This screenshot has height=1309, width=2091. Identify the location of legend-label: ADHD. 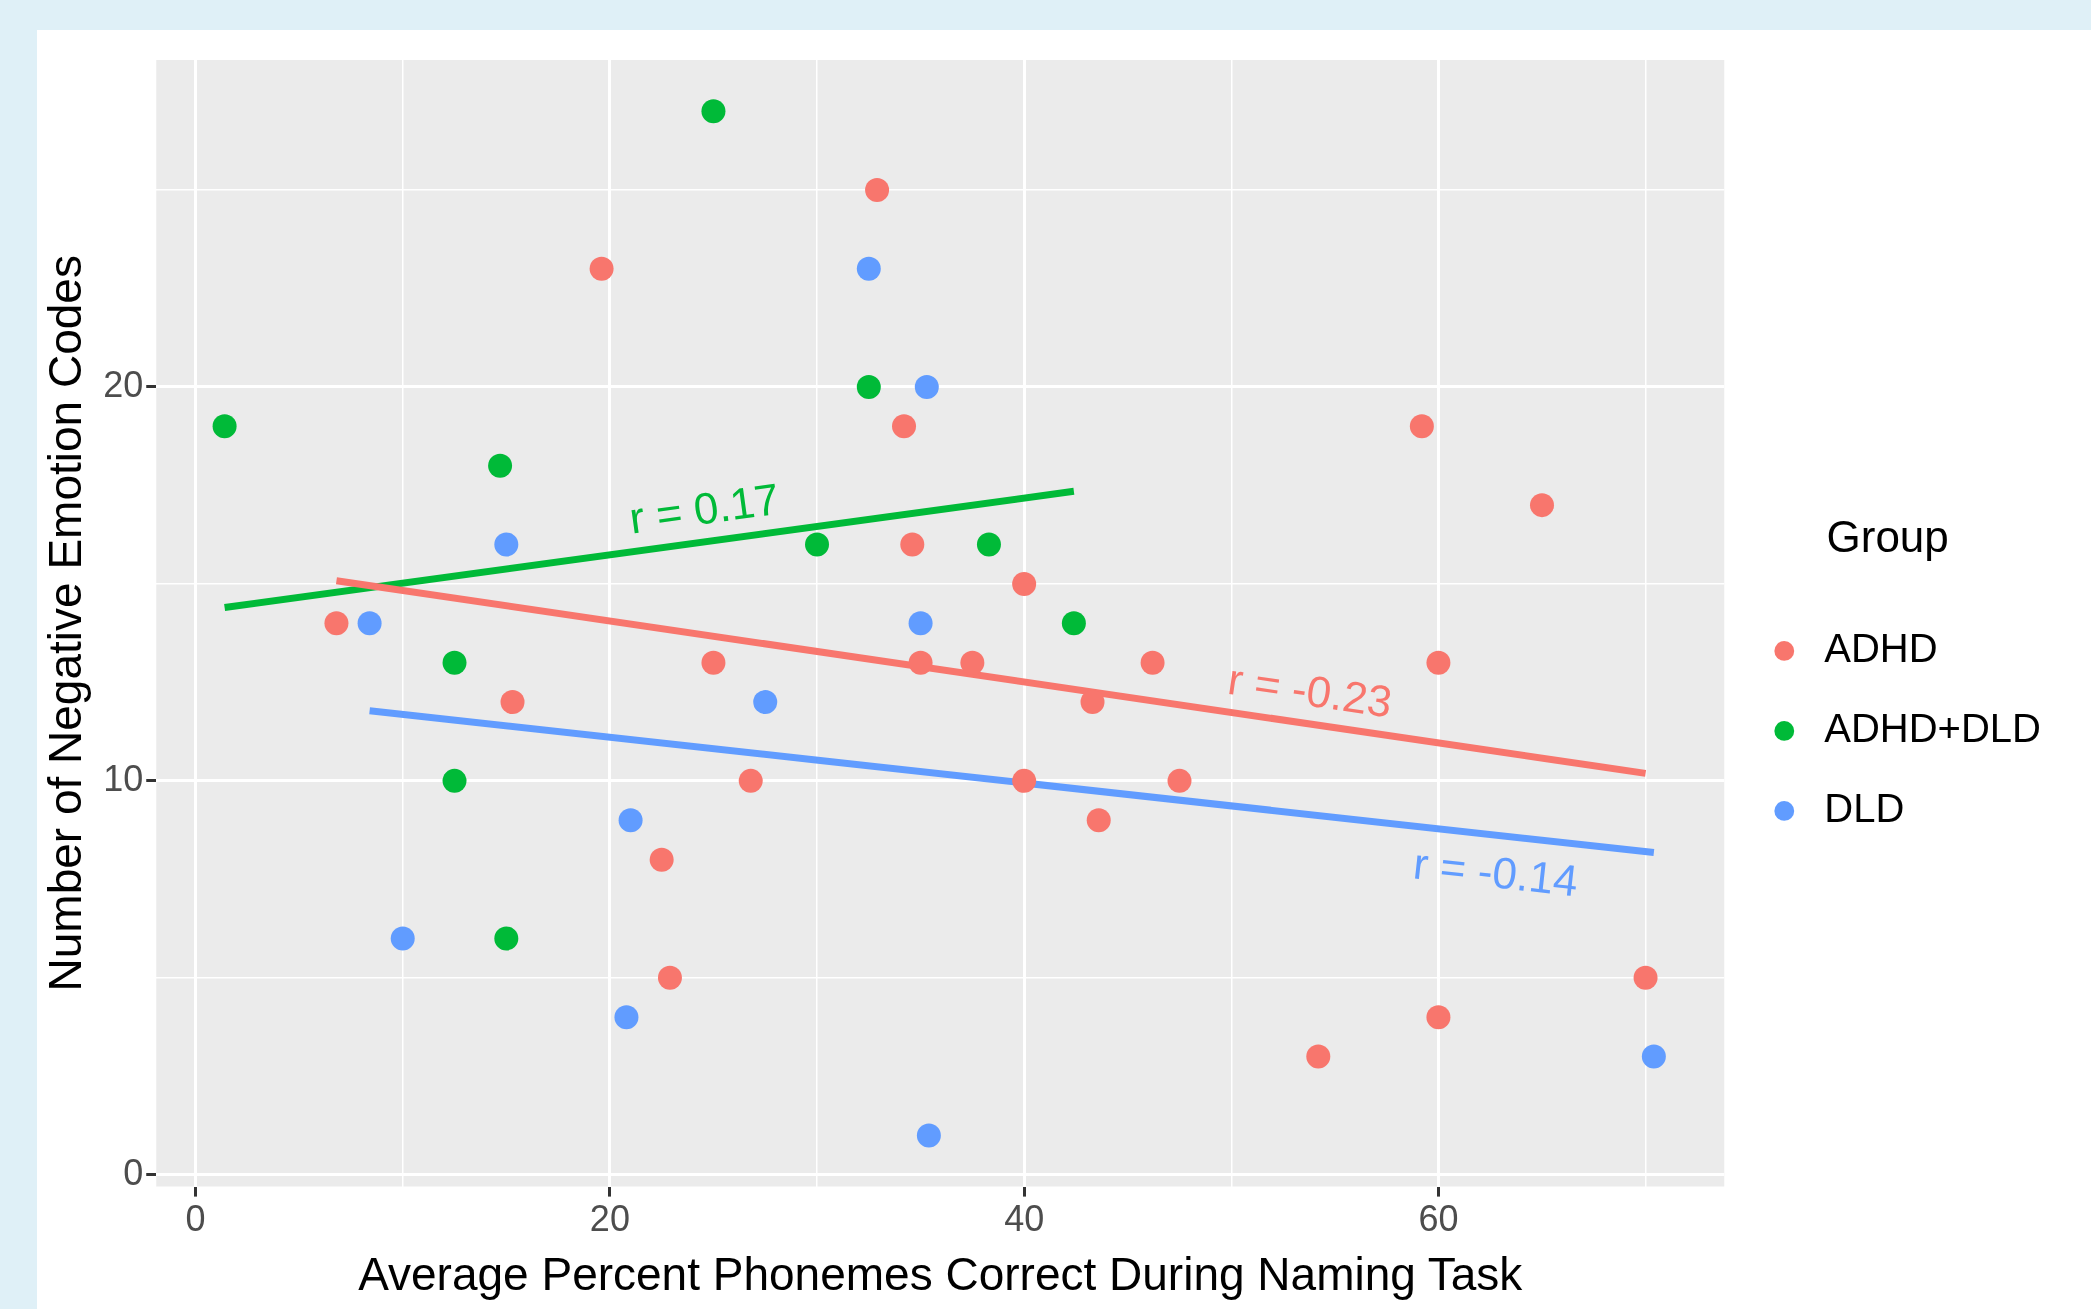
(1881, 647).